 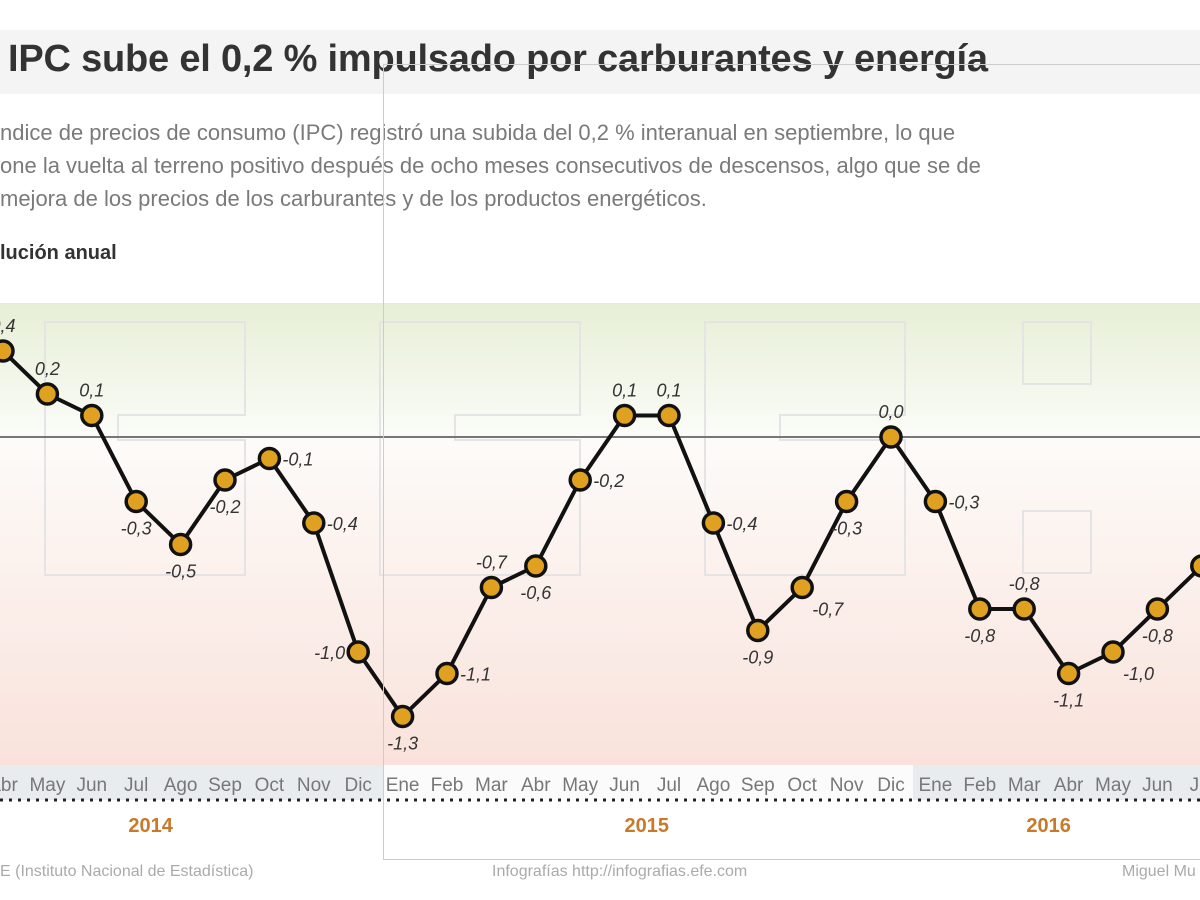 I want to click on positive-band, so click(x=600, y=370).